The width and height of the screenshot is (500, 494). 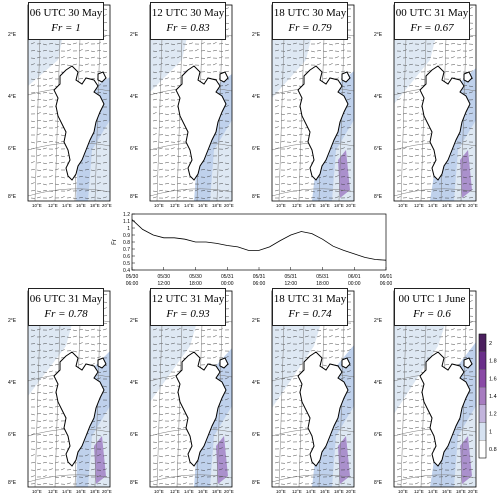 I want to click on panel-title-box: 00 UTC 31 May Fr = 0.67, so click(x=432, y=21).